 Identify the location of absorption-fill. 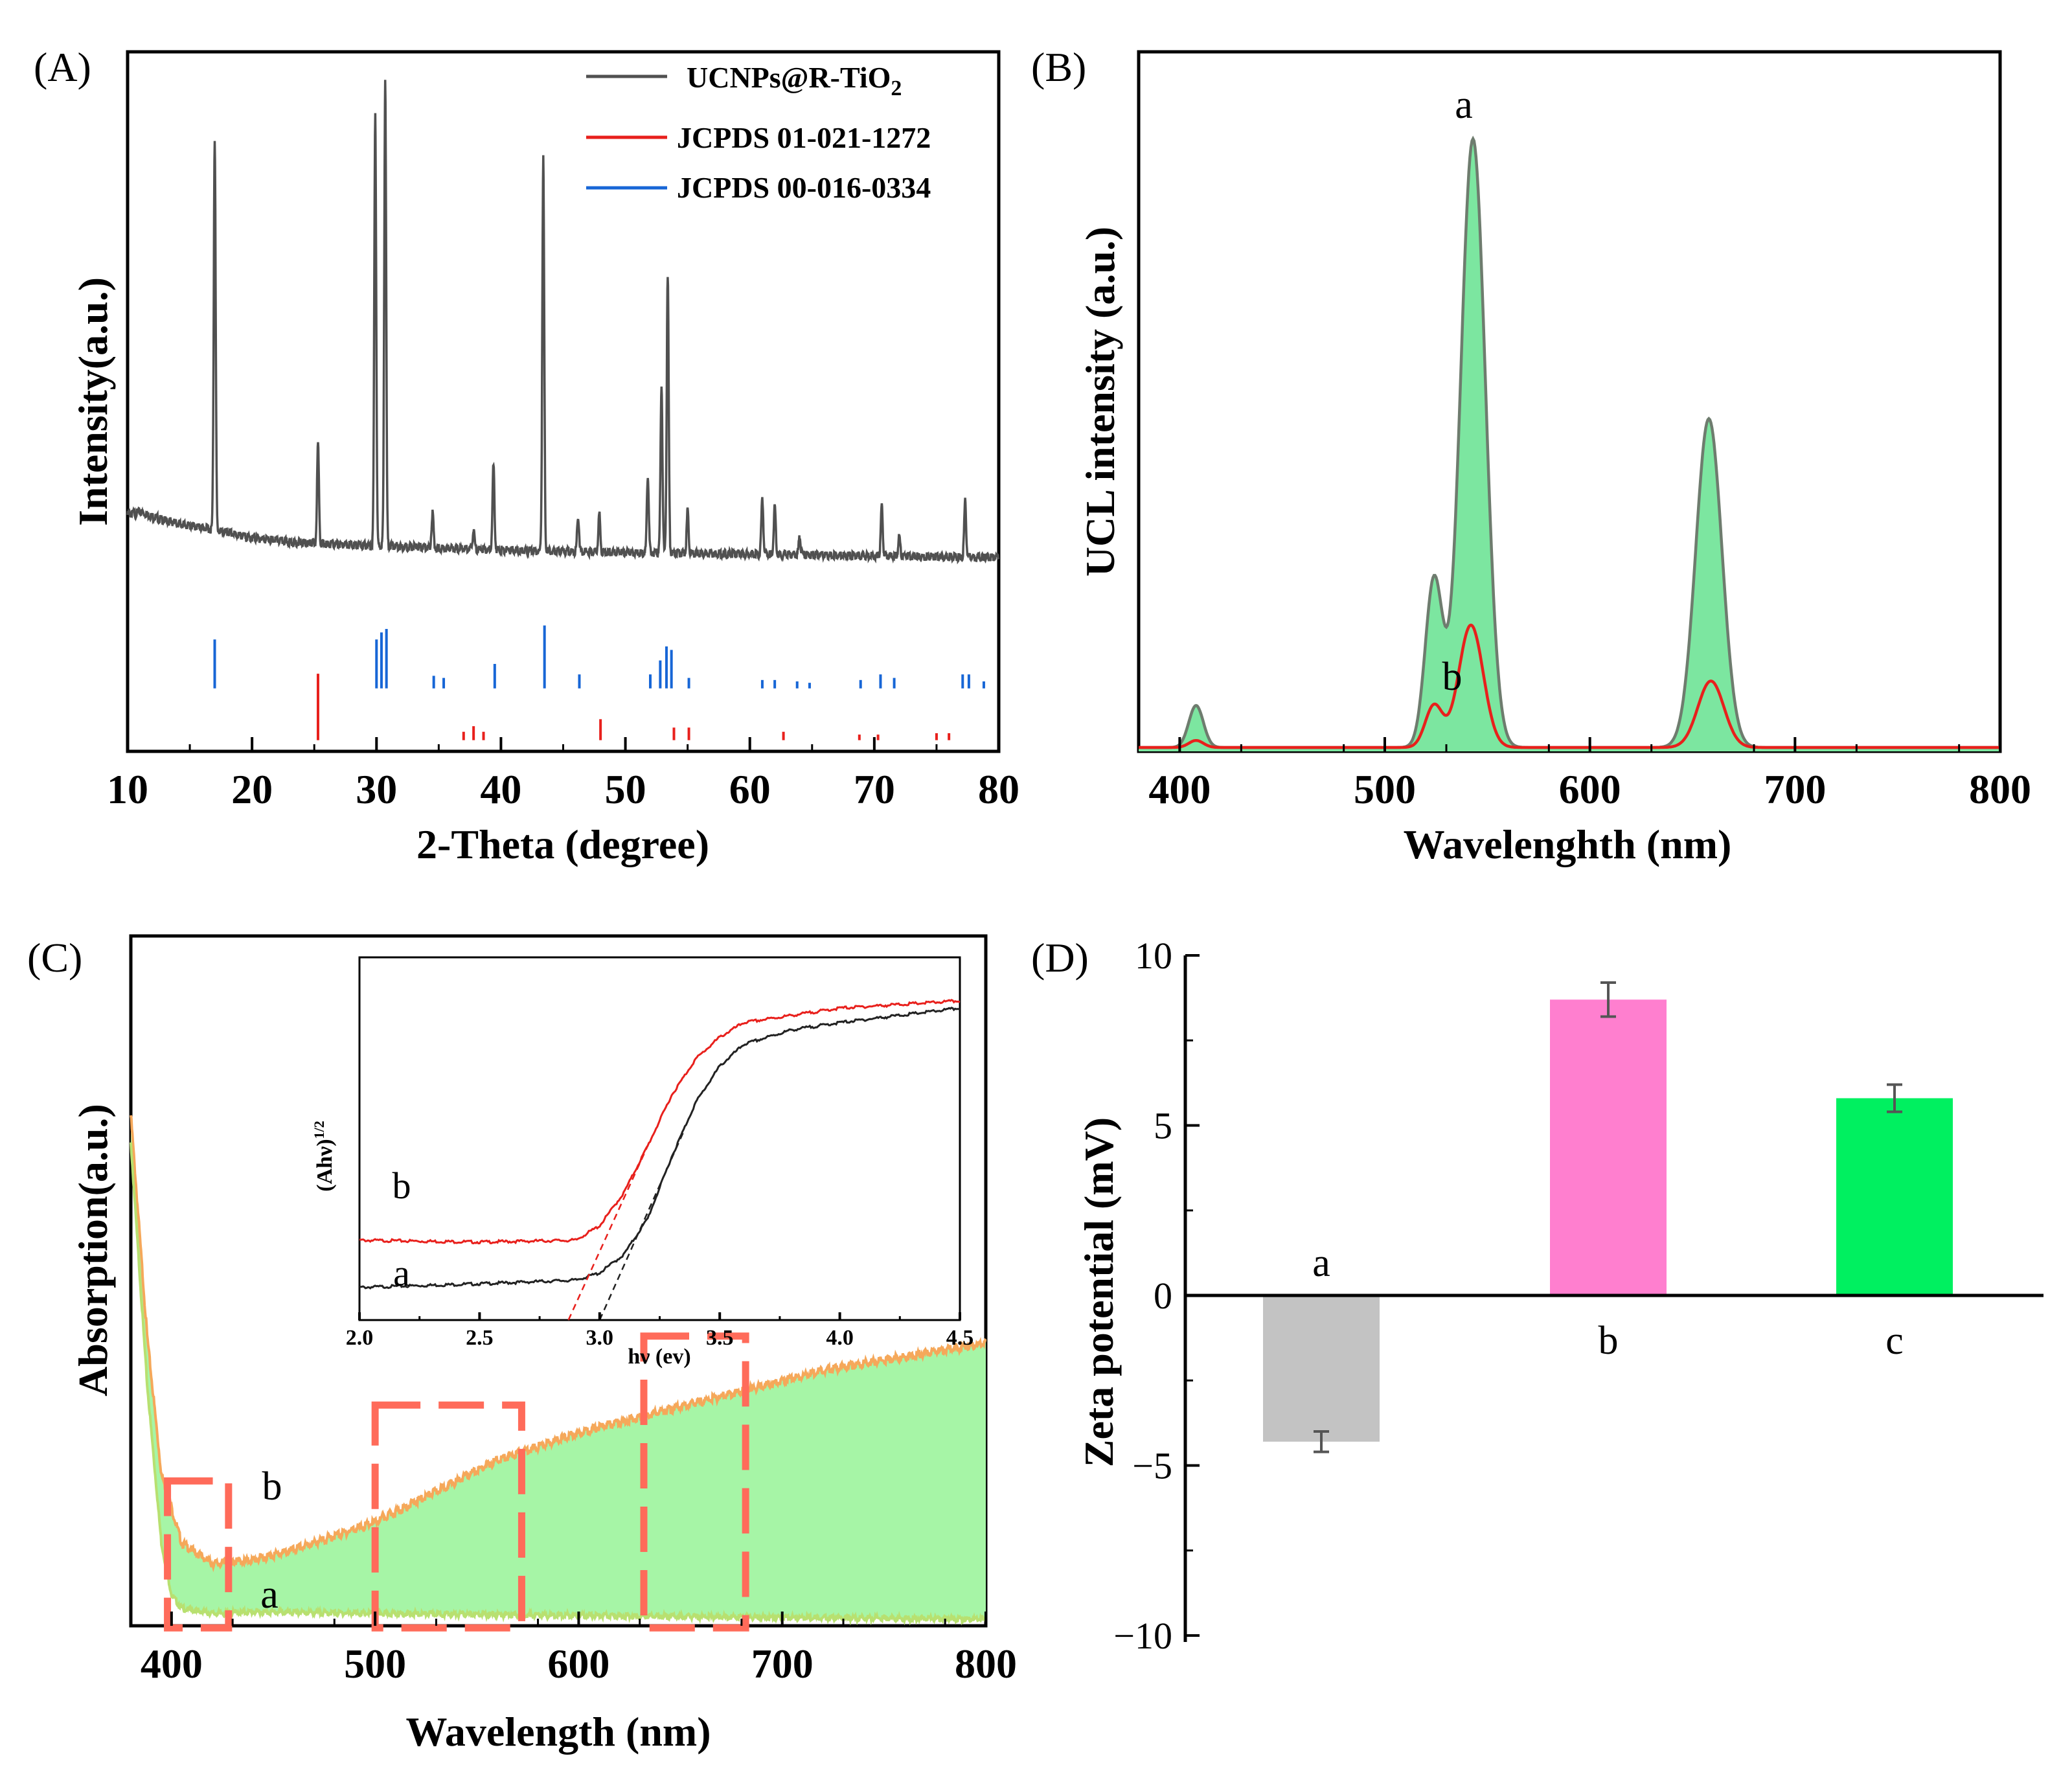
(558, 1368).